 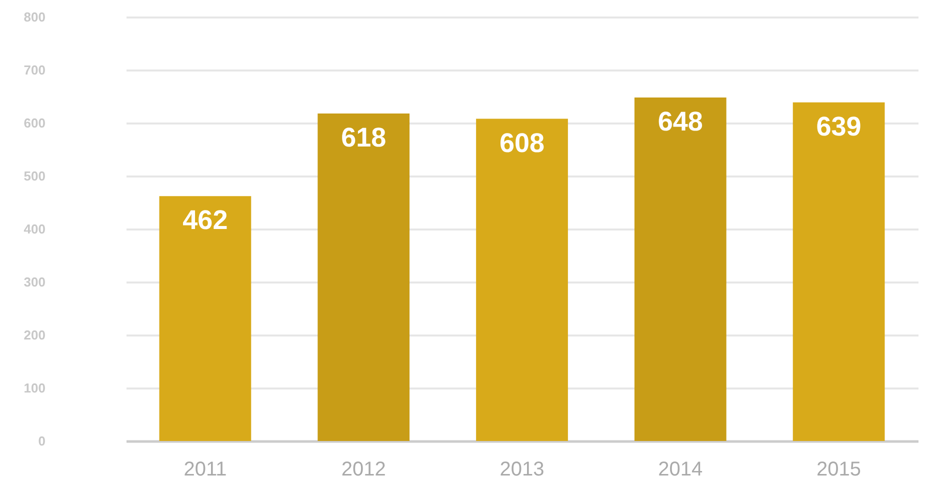 I want to click on data-label: 648, so click(x=680, y=121).